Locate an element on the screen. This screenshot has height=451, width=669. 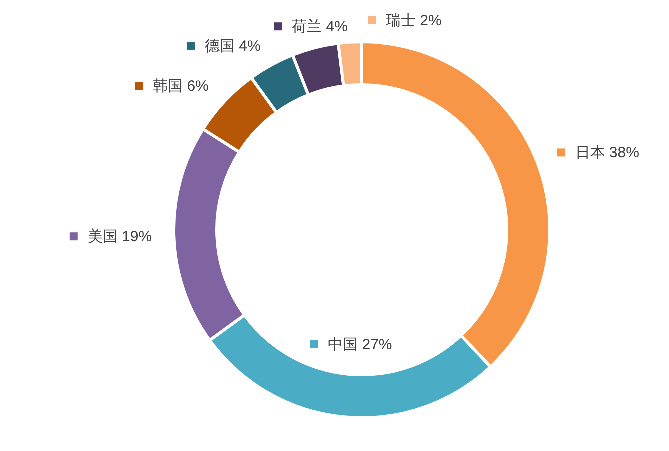
legend-label: 美国 19% is located at coordinates (120, 237).